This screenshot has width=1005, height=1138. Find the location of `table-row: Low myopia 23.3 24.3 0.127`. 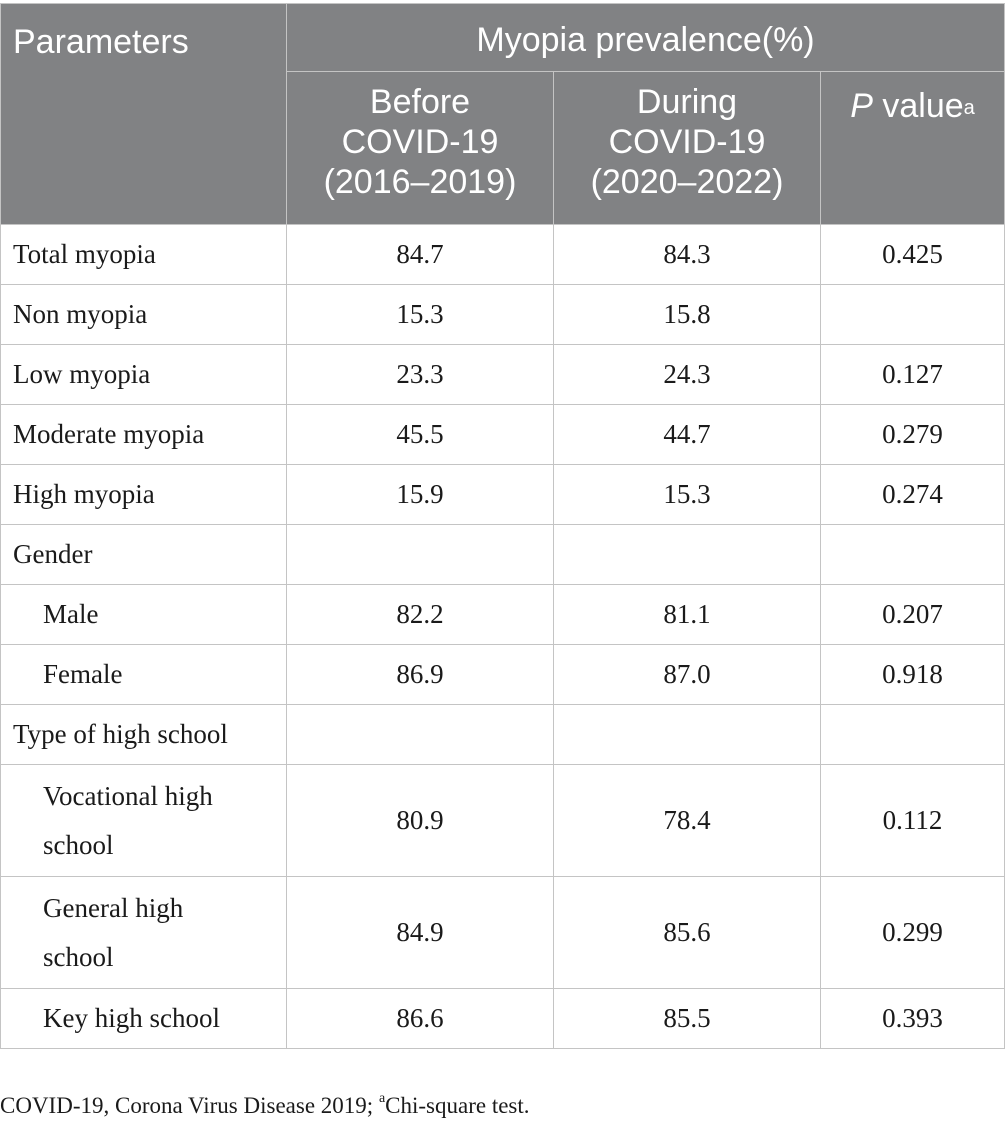

table-row: Low myopia 23.3 24.3 0.127 is located at coordinates (502, 374).